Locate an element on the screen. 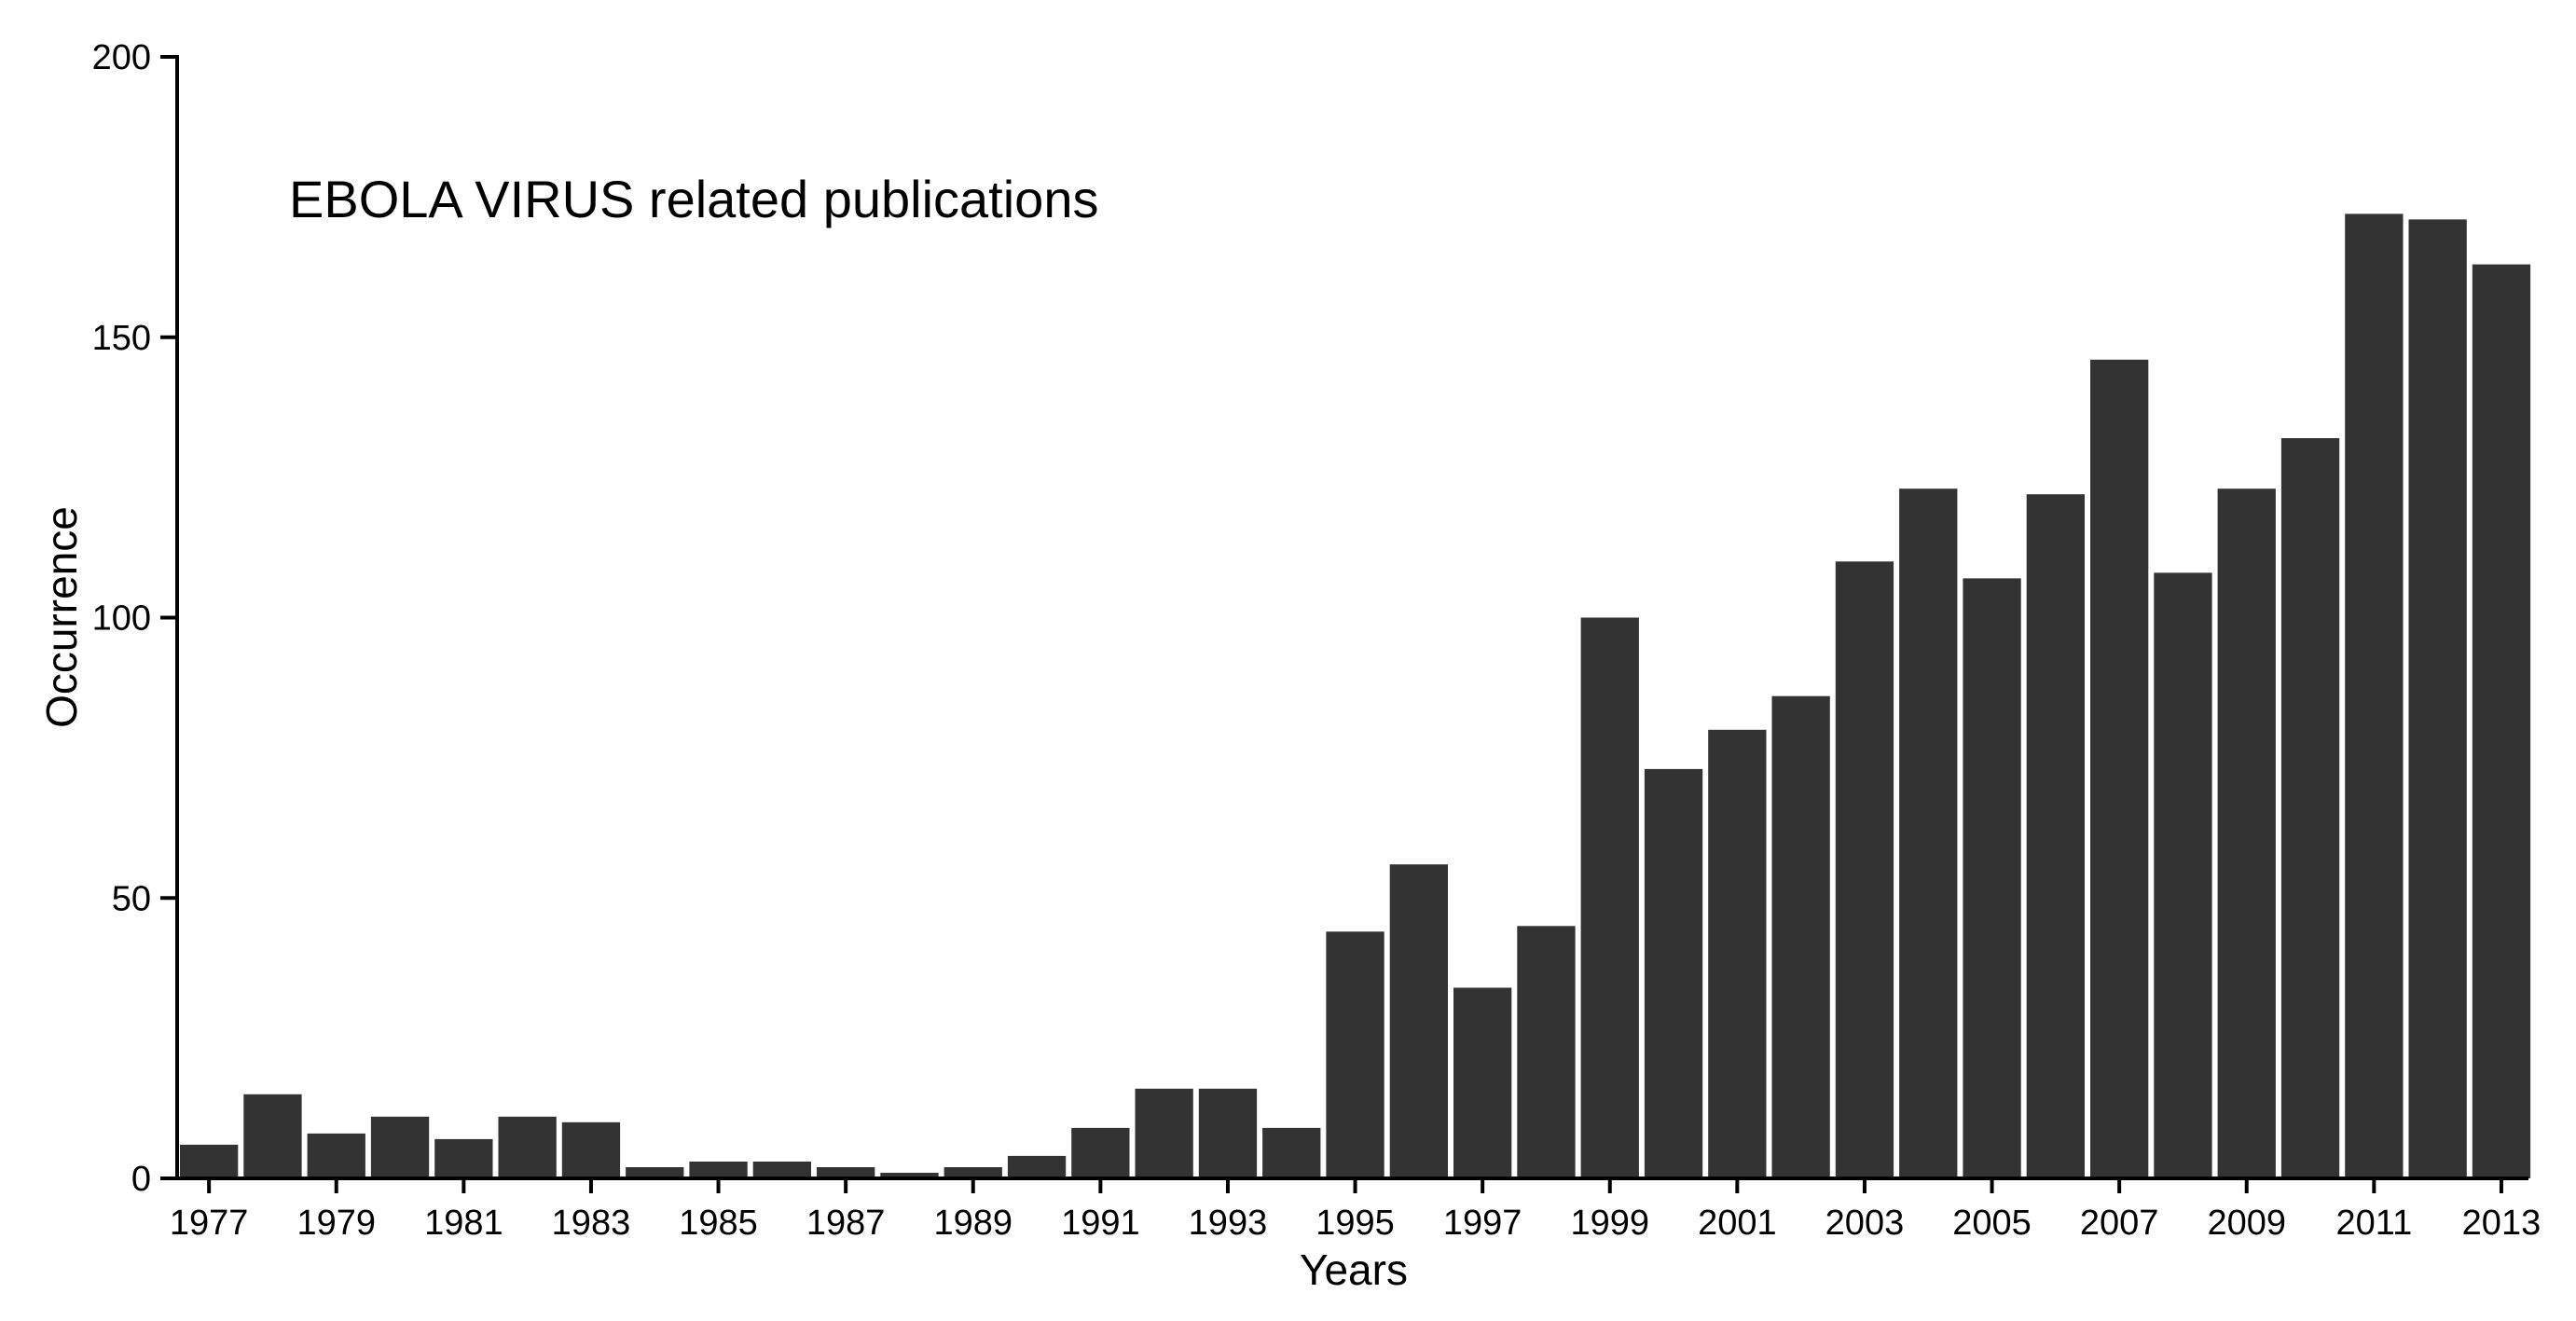 Image resolution: width=2576 pixels, height=1321 pixels. x-tick-label-1985: 1985 is located at coordinates (718, 1224).